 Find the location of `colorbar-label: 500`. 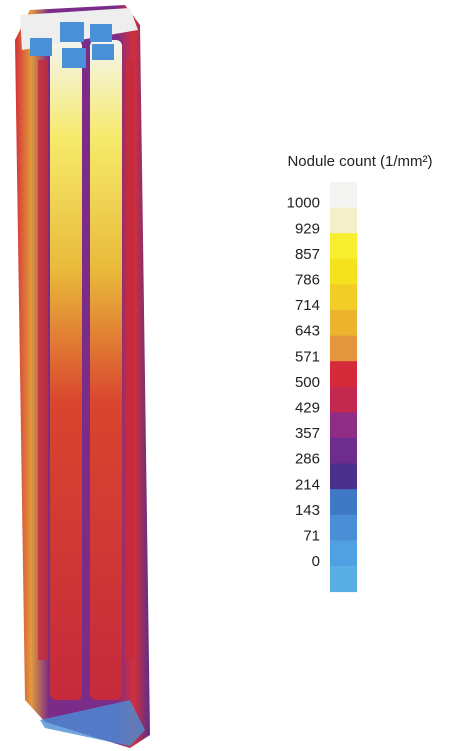

colorbar-label: 500 is located at coordinates (307, 382).